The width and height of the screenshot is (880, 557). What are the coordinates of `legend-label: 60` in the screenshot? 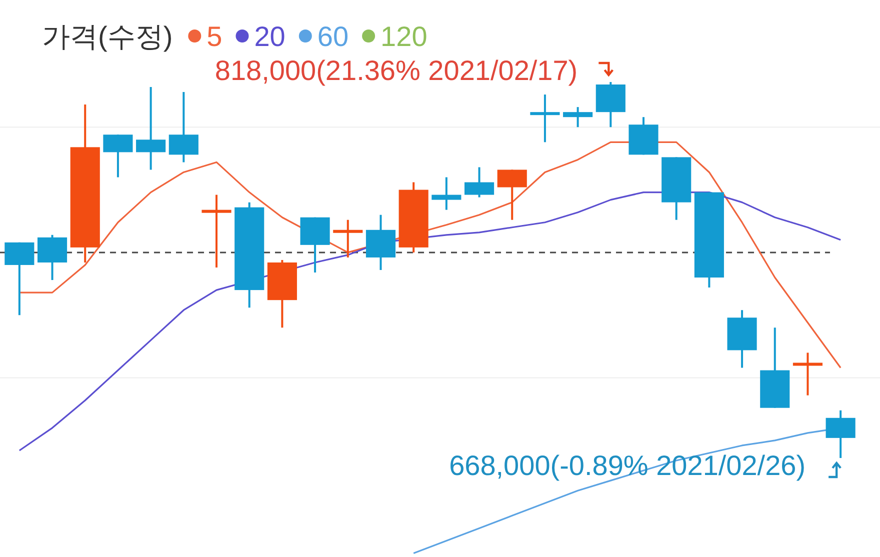 It's located at (333, 36).